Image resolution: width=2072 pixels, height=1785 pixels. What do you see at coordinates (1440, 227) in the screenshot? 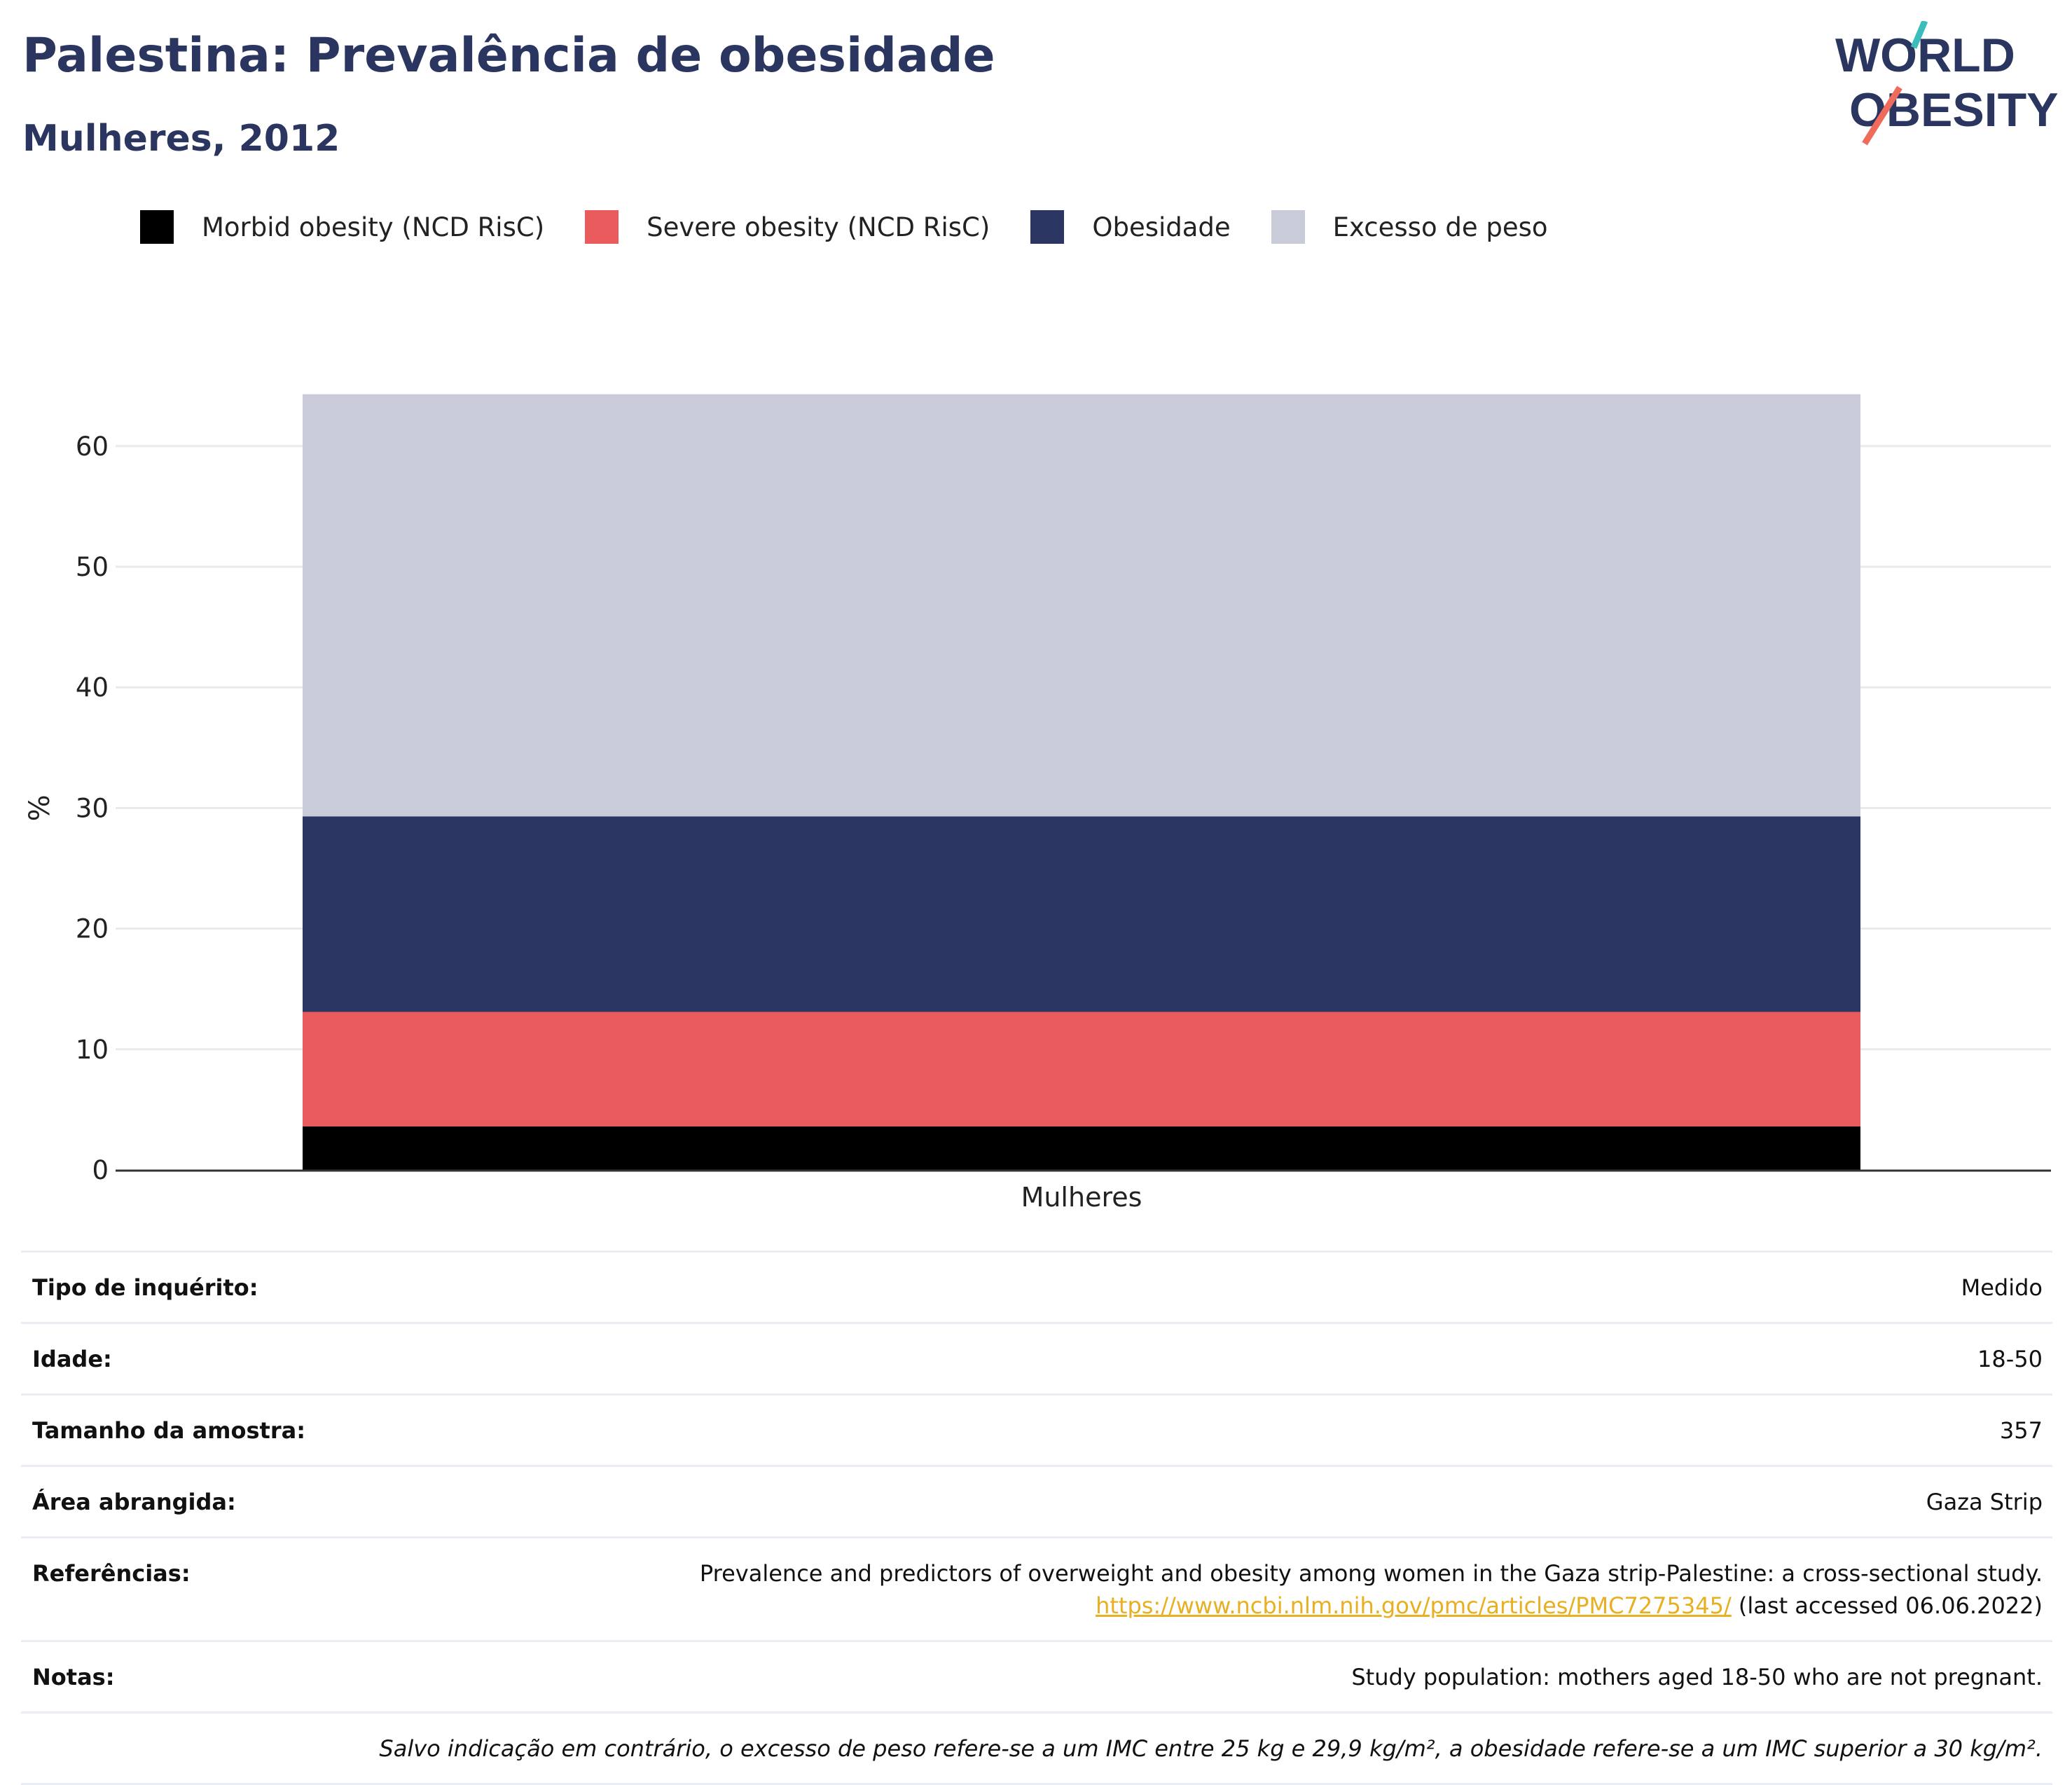
I see `legend-label-overweight: Excesso de peso` at bounding box center [1440, 227].